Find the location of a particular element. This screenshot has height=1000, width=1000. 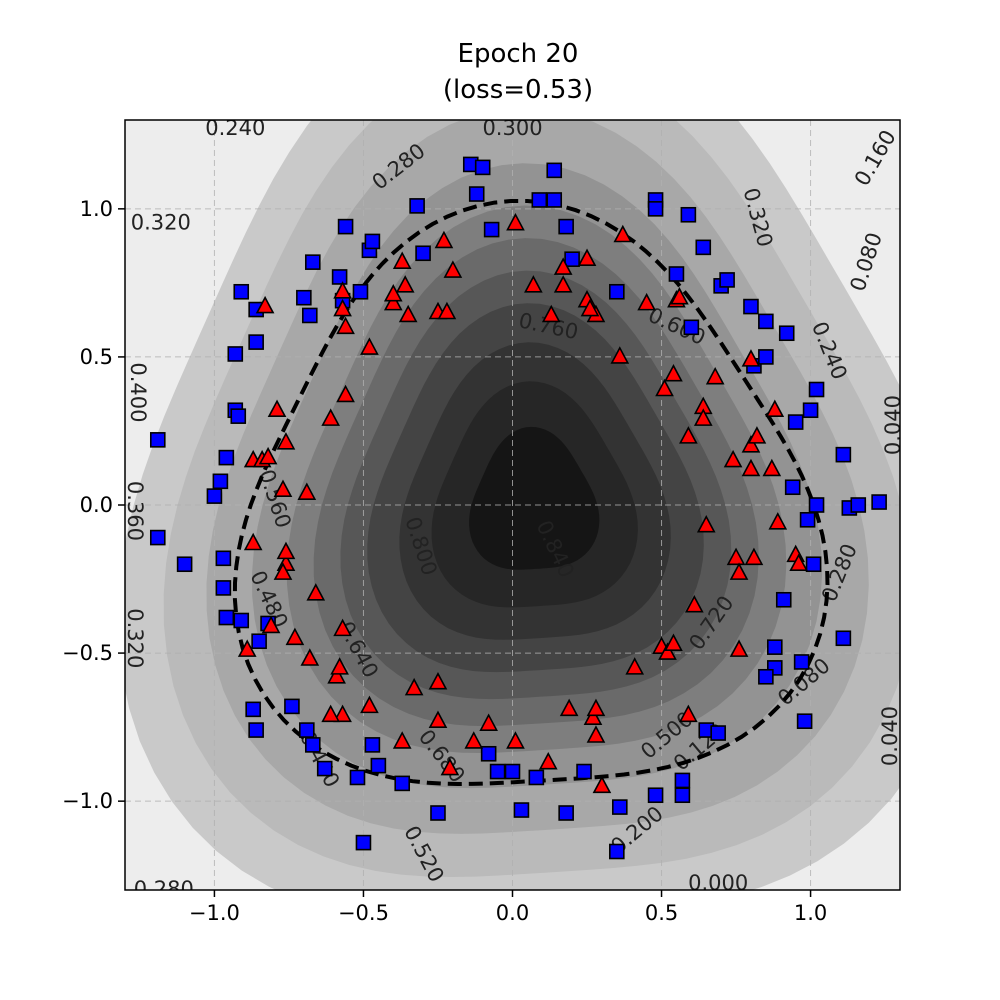

contour-band is located at coordinates (534, 498).